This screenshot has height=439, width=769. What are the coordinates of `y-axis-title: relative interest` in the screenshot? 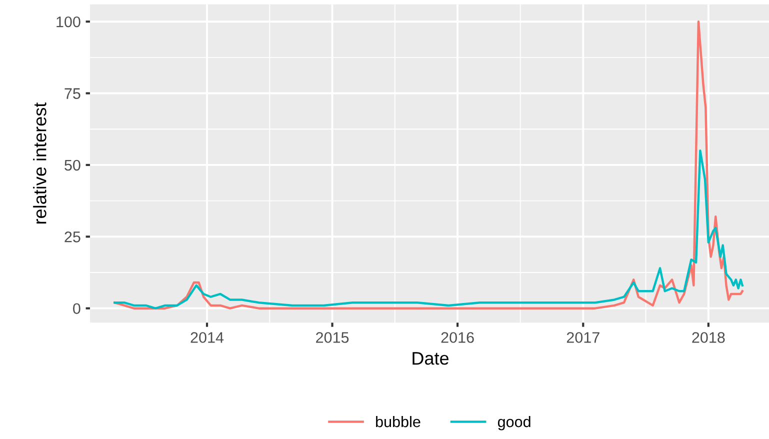 It's located at (39, 163).